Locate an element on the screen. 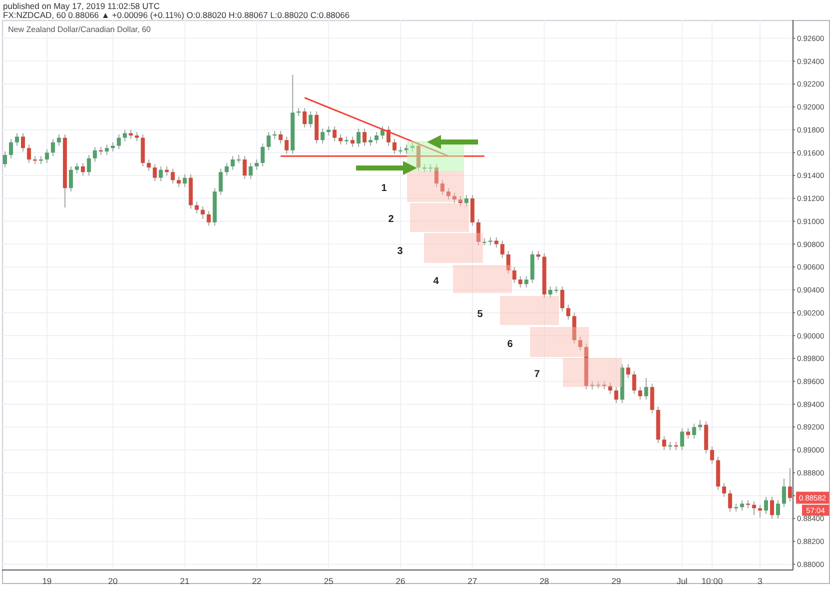 The width and height of the screenshot is (830, 602). x-tick-label: 27 is located at coordinates (473, 581).